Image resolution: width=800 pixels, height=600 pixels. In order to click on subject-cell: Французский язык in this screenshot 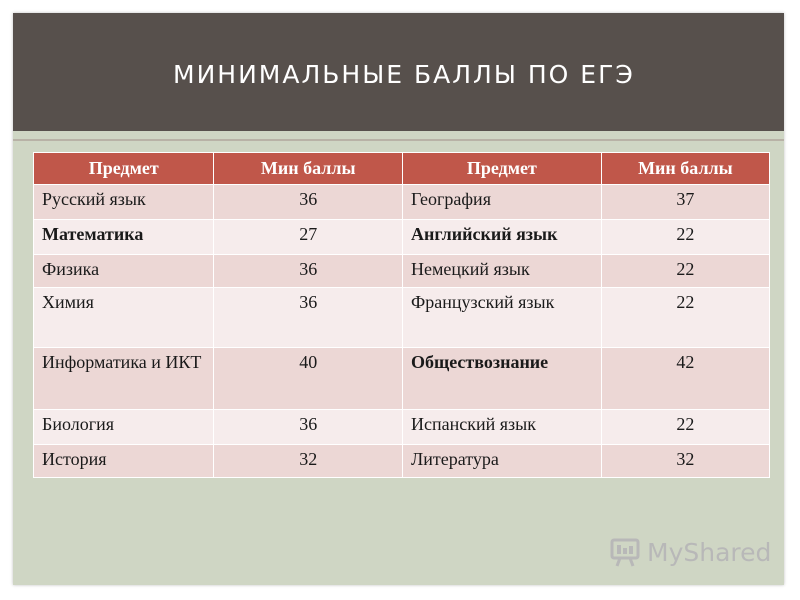, I will do `click(502, 317)`.